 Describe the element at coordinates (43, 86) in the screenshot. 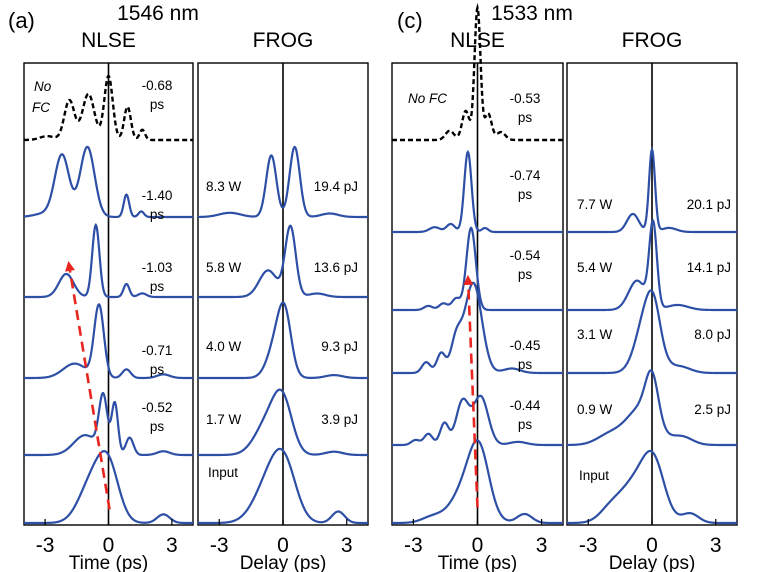

I see `no-fc-label: No` at that location.